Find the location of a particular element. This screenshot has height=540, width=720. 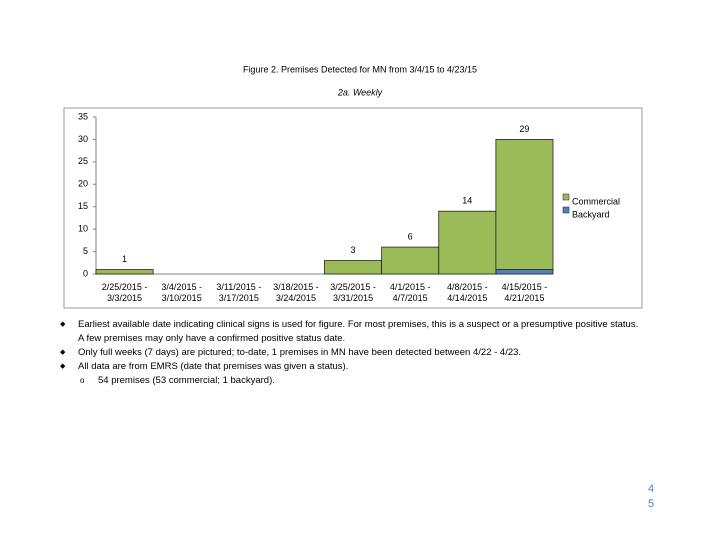

x-tick-line: 4/21/2015 is located at coordinates (524, 298).